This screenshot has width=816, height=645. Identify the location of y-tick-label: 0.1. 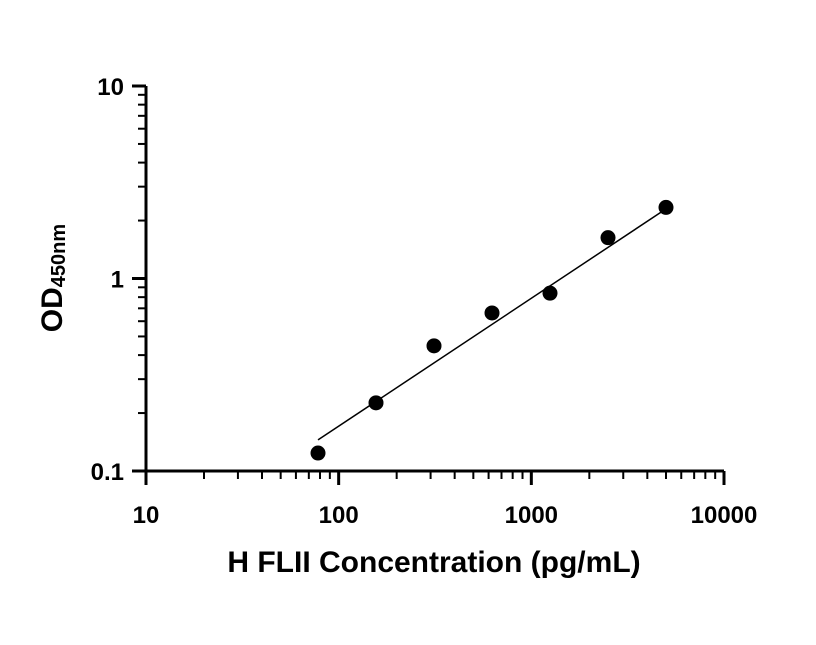
(107, 472).